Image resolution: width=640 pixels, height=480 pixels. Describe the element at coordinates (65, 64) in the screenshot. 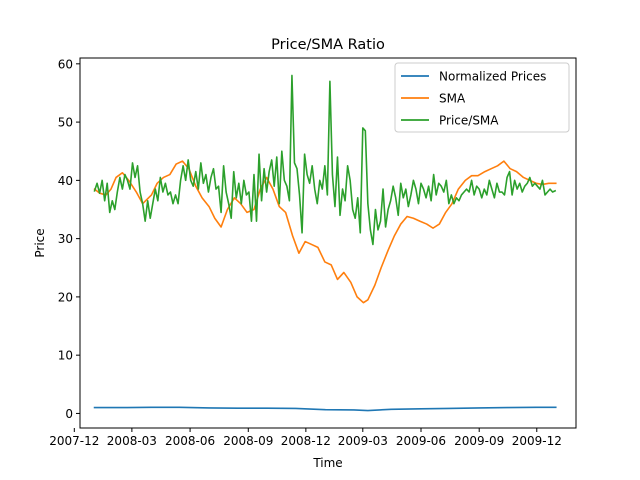

I see `y-tick-label: 60` at that location.